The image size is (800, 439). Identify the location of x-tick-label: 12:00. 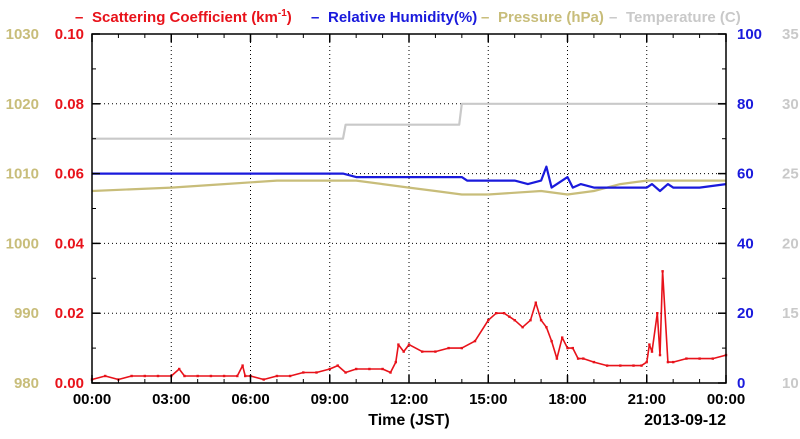
(409, 399).